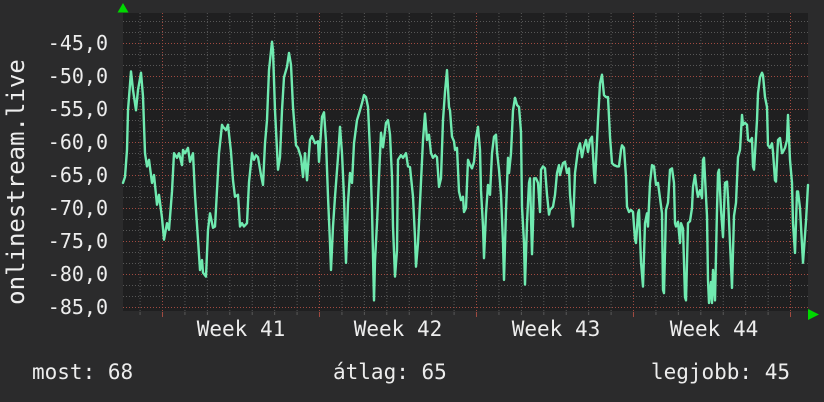  I want to click on x-axis-right-arrow-icon, so click(813, 314).